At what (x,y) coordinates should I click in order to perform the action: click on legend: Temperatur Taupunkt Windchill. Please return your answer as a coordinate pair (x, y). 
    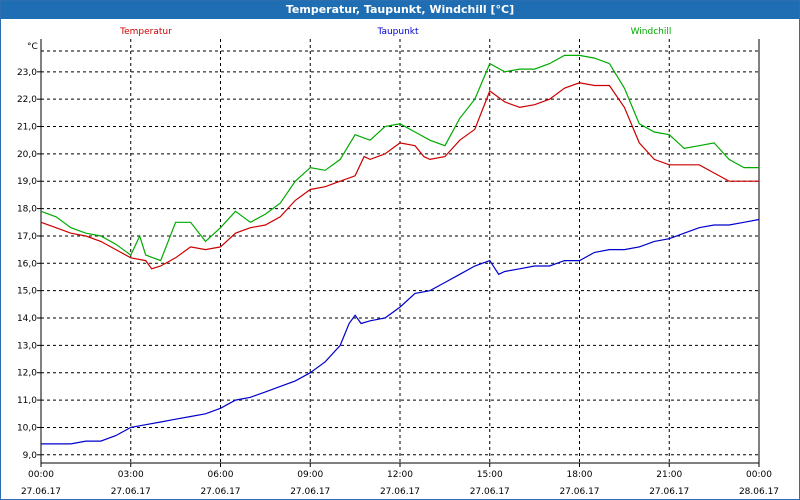
    Looking at the image, I should click on (395, 32).